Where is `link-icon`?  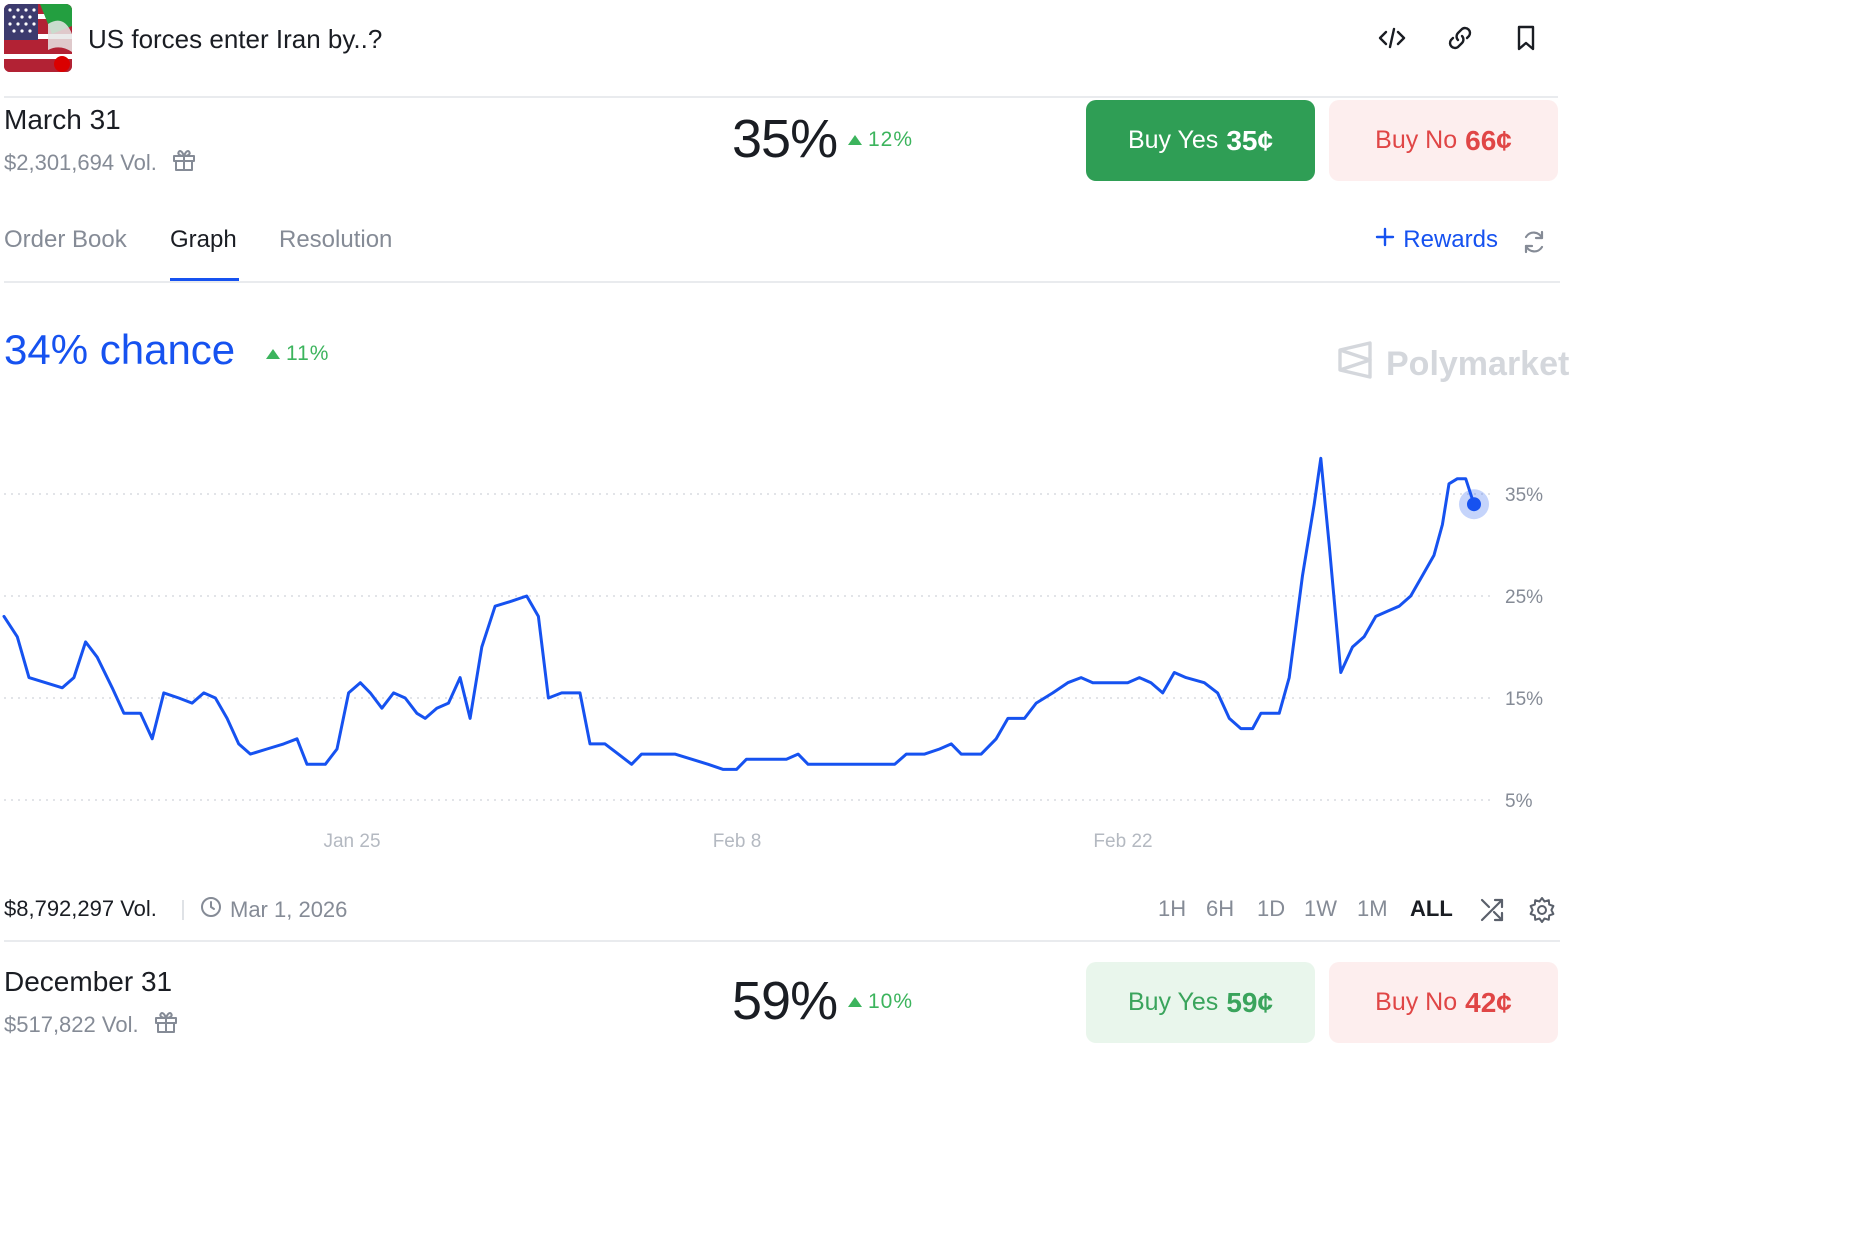 link-icon is located at coordinates (1460, 38).